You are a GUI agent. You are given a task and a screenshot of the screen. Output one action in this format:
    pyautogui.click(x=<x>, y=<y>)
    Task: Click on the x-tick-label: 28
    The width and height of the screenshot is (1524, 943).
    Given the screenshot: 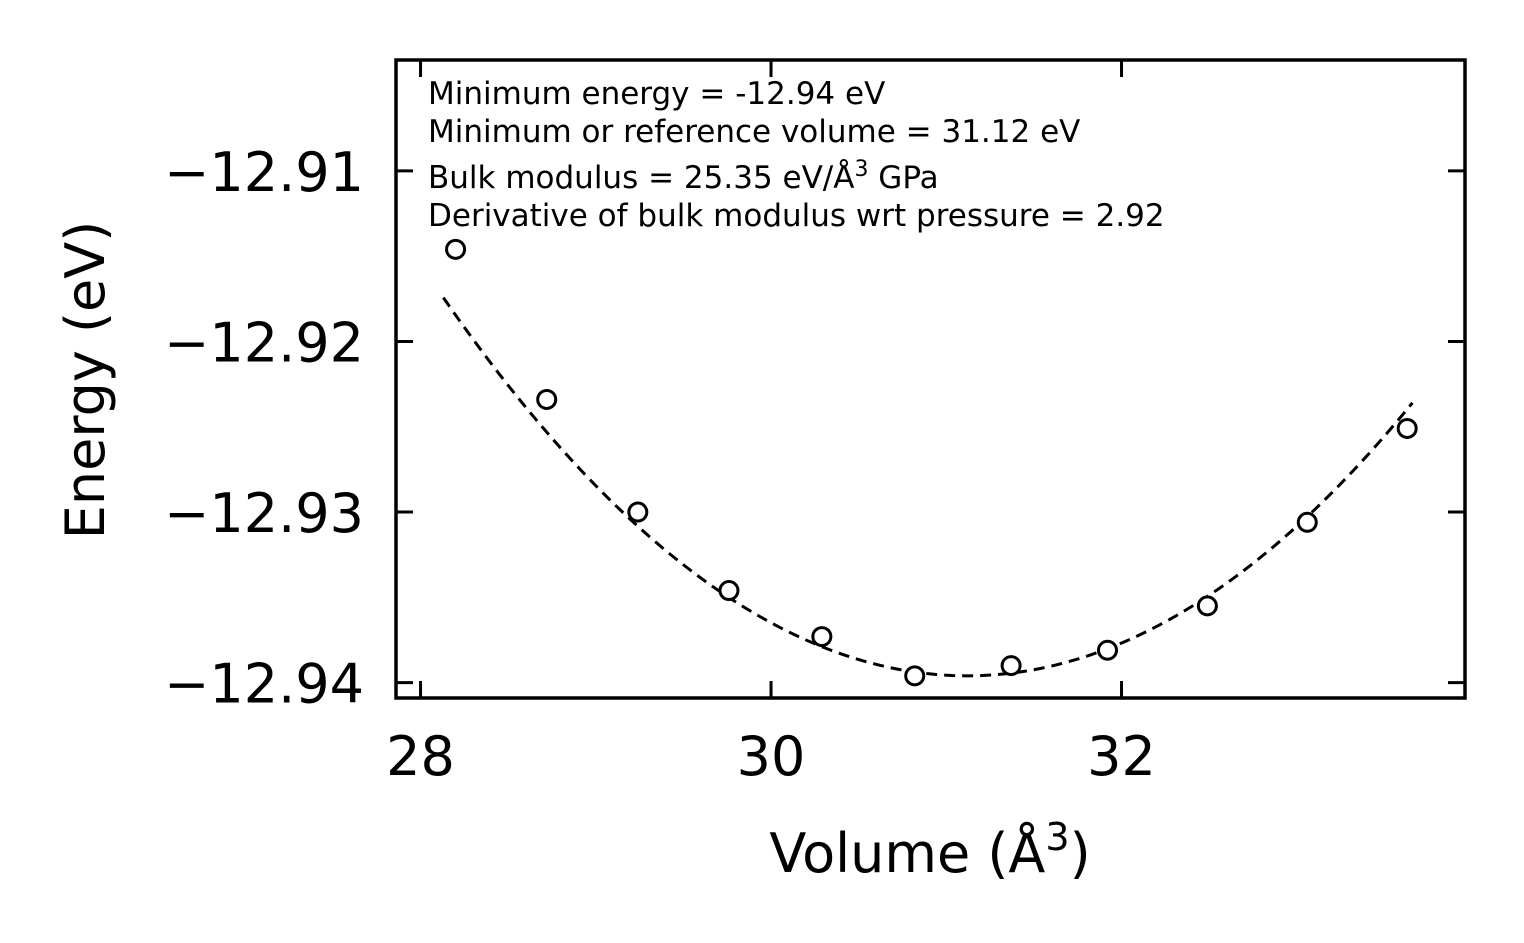 What is the action you would take?
    pyautogui.click(x=420, y=756)
    